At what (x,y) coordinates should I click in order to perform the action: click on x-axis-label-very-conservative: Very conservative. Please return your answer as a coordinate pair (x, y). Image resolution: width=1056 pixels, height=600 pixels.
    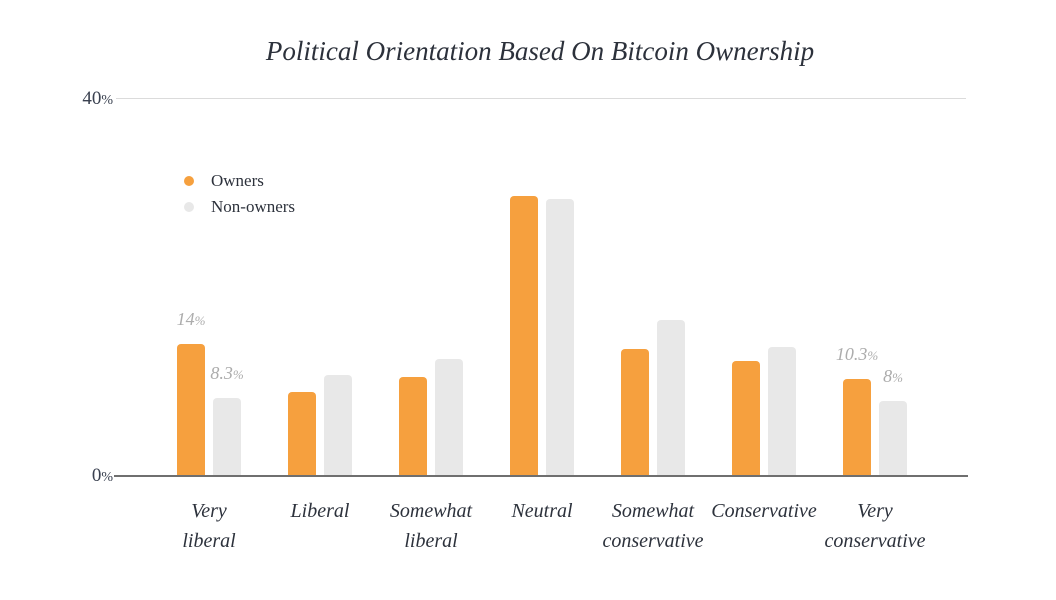
    Looking at the image, I should click on (875, 526).